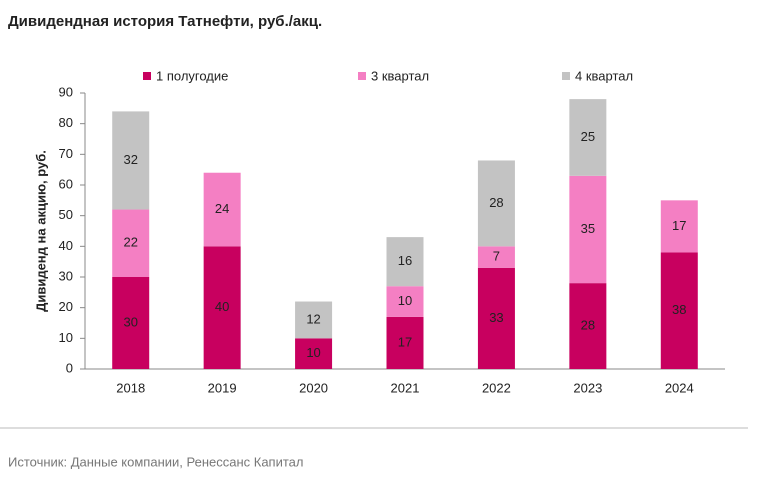 This screenshot has height=477, width=758. What do you see at coordinates (66, 91) in the screenshot?
I see `y-tick-label: 90` at bounding box center [66, 91].